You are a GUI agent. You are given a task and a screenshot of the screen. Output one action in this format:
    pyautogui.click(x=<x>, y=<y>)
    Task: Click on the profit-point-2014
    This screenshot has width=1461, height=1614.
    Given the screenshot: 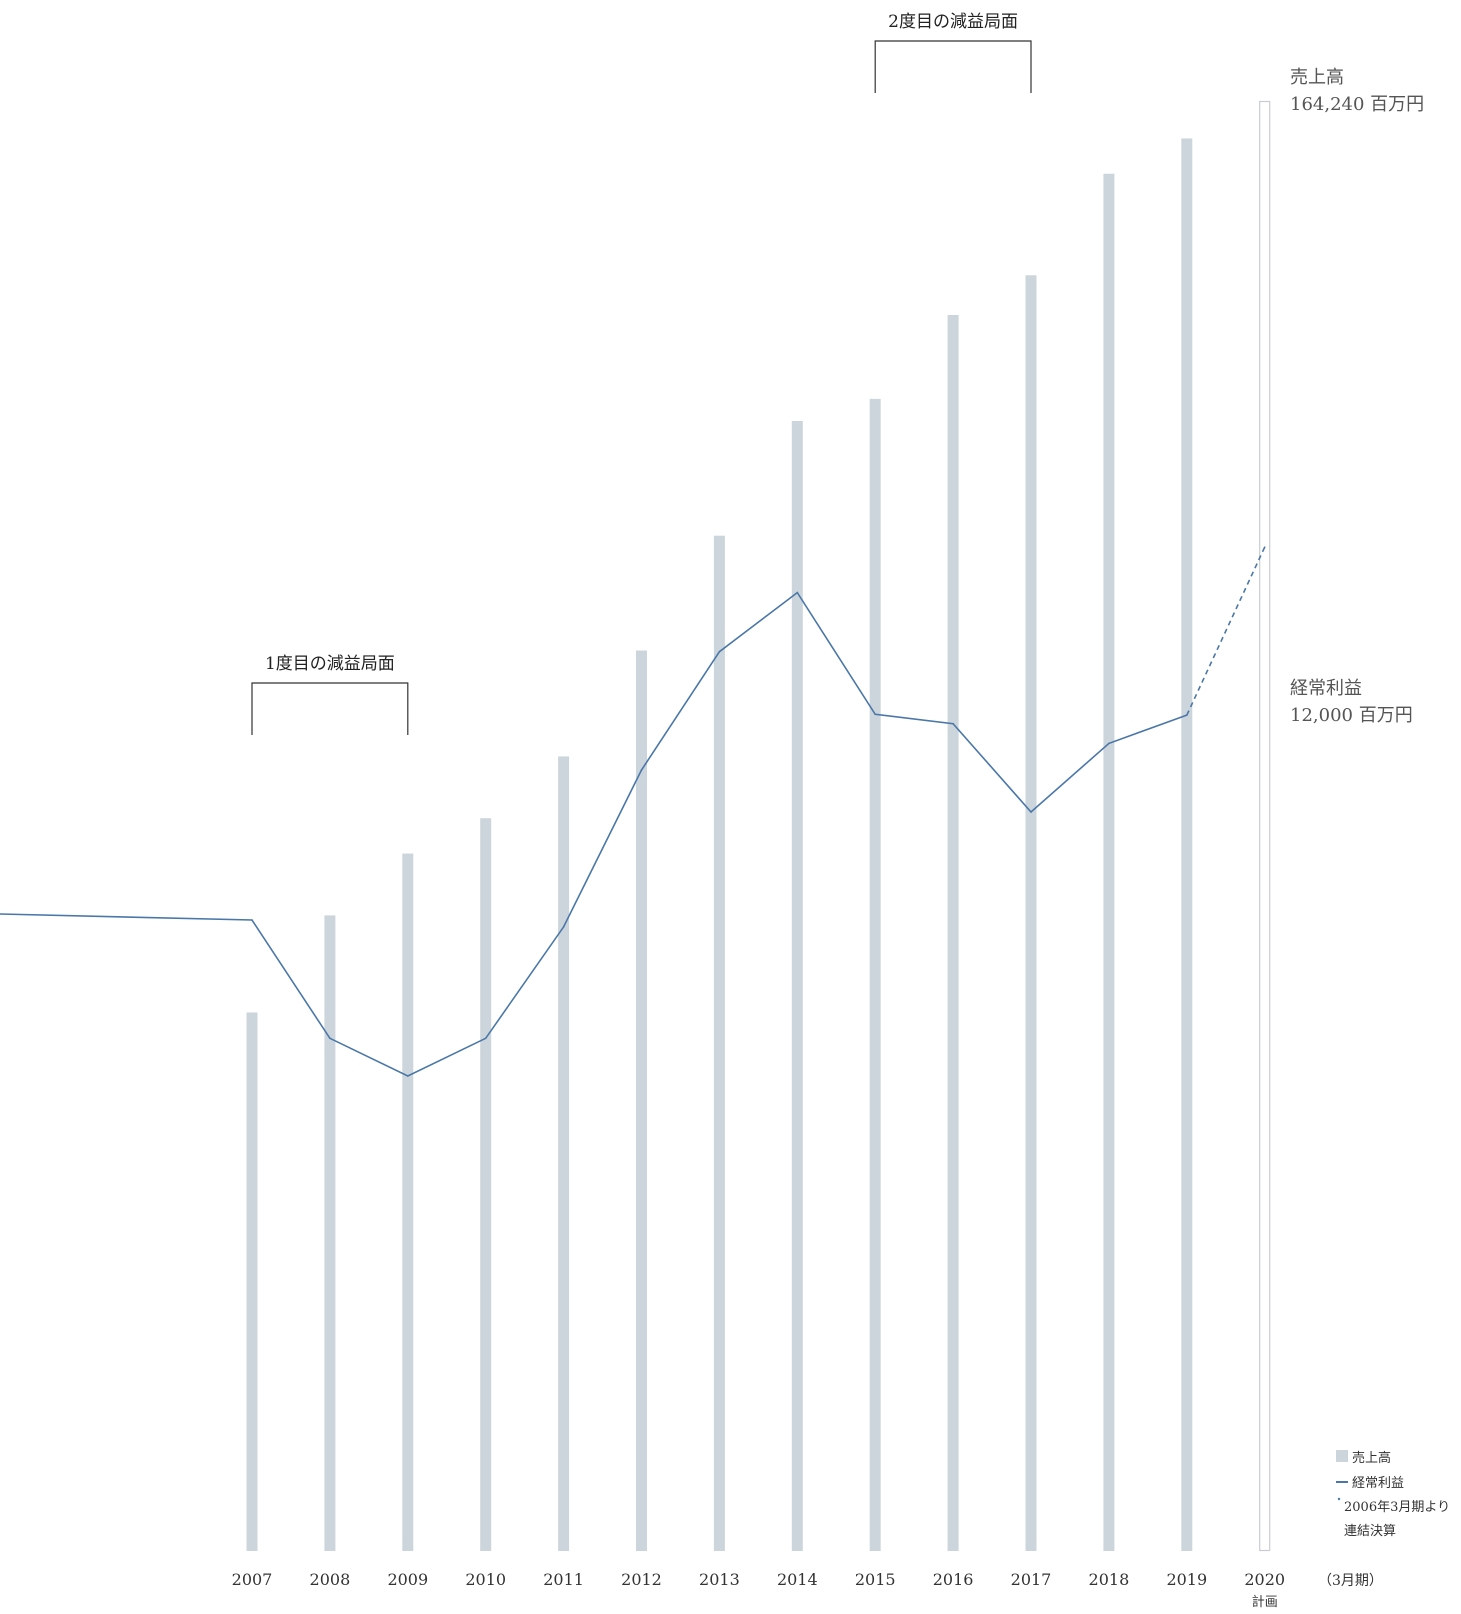 What is the action you would take?
    pyautogui.click(x=797, y=592)
    